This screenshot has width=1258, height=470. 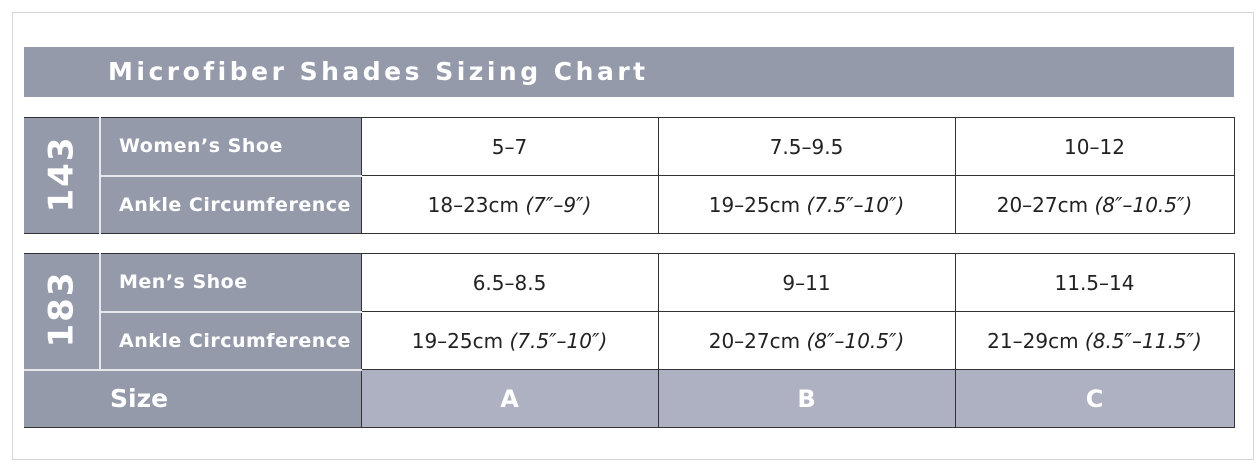 What do you see at coordinates (62, 175) in the screenshot?
I see `group-code: 143` at bounding box center [62, 175].